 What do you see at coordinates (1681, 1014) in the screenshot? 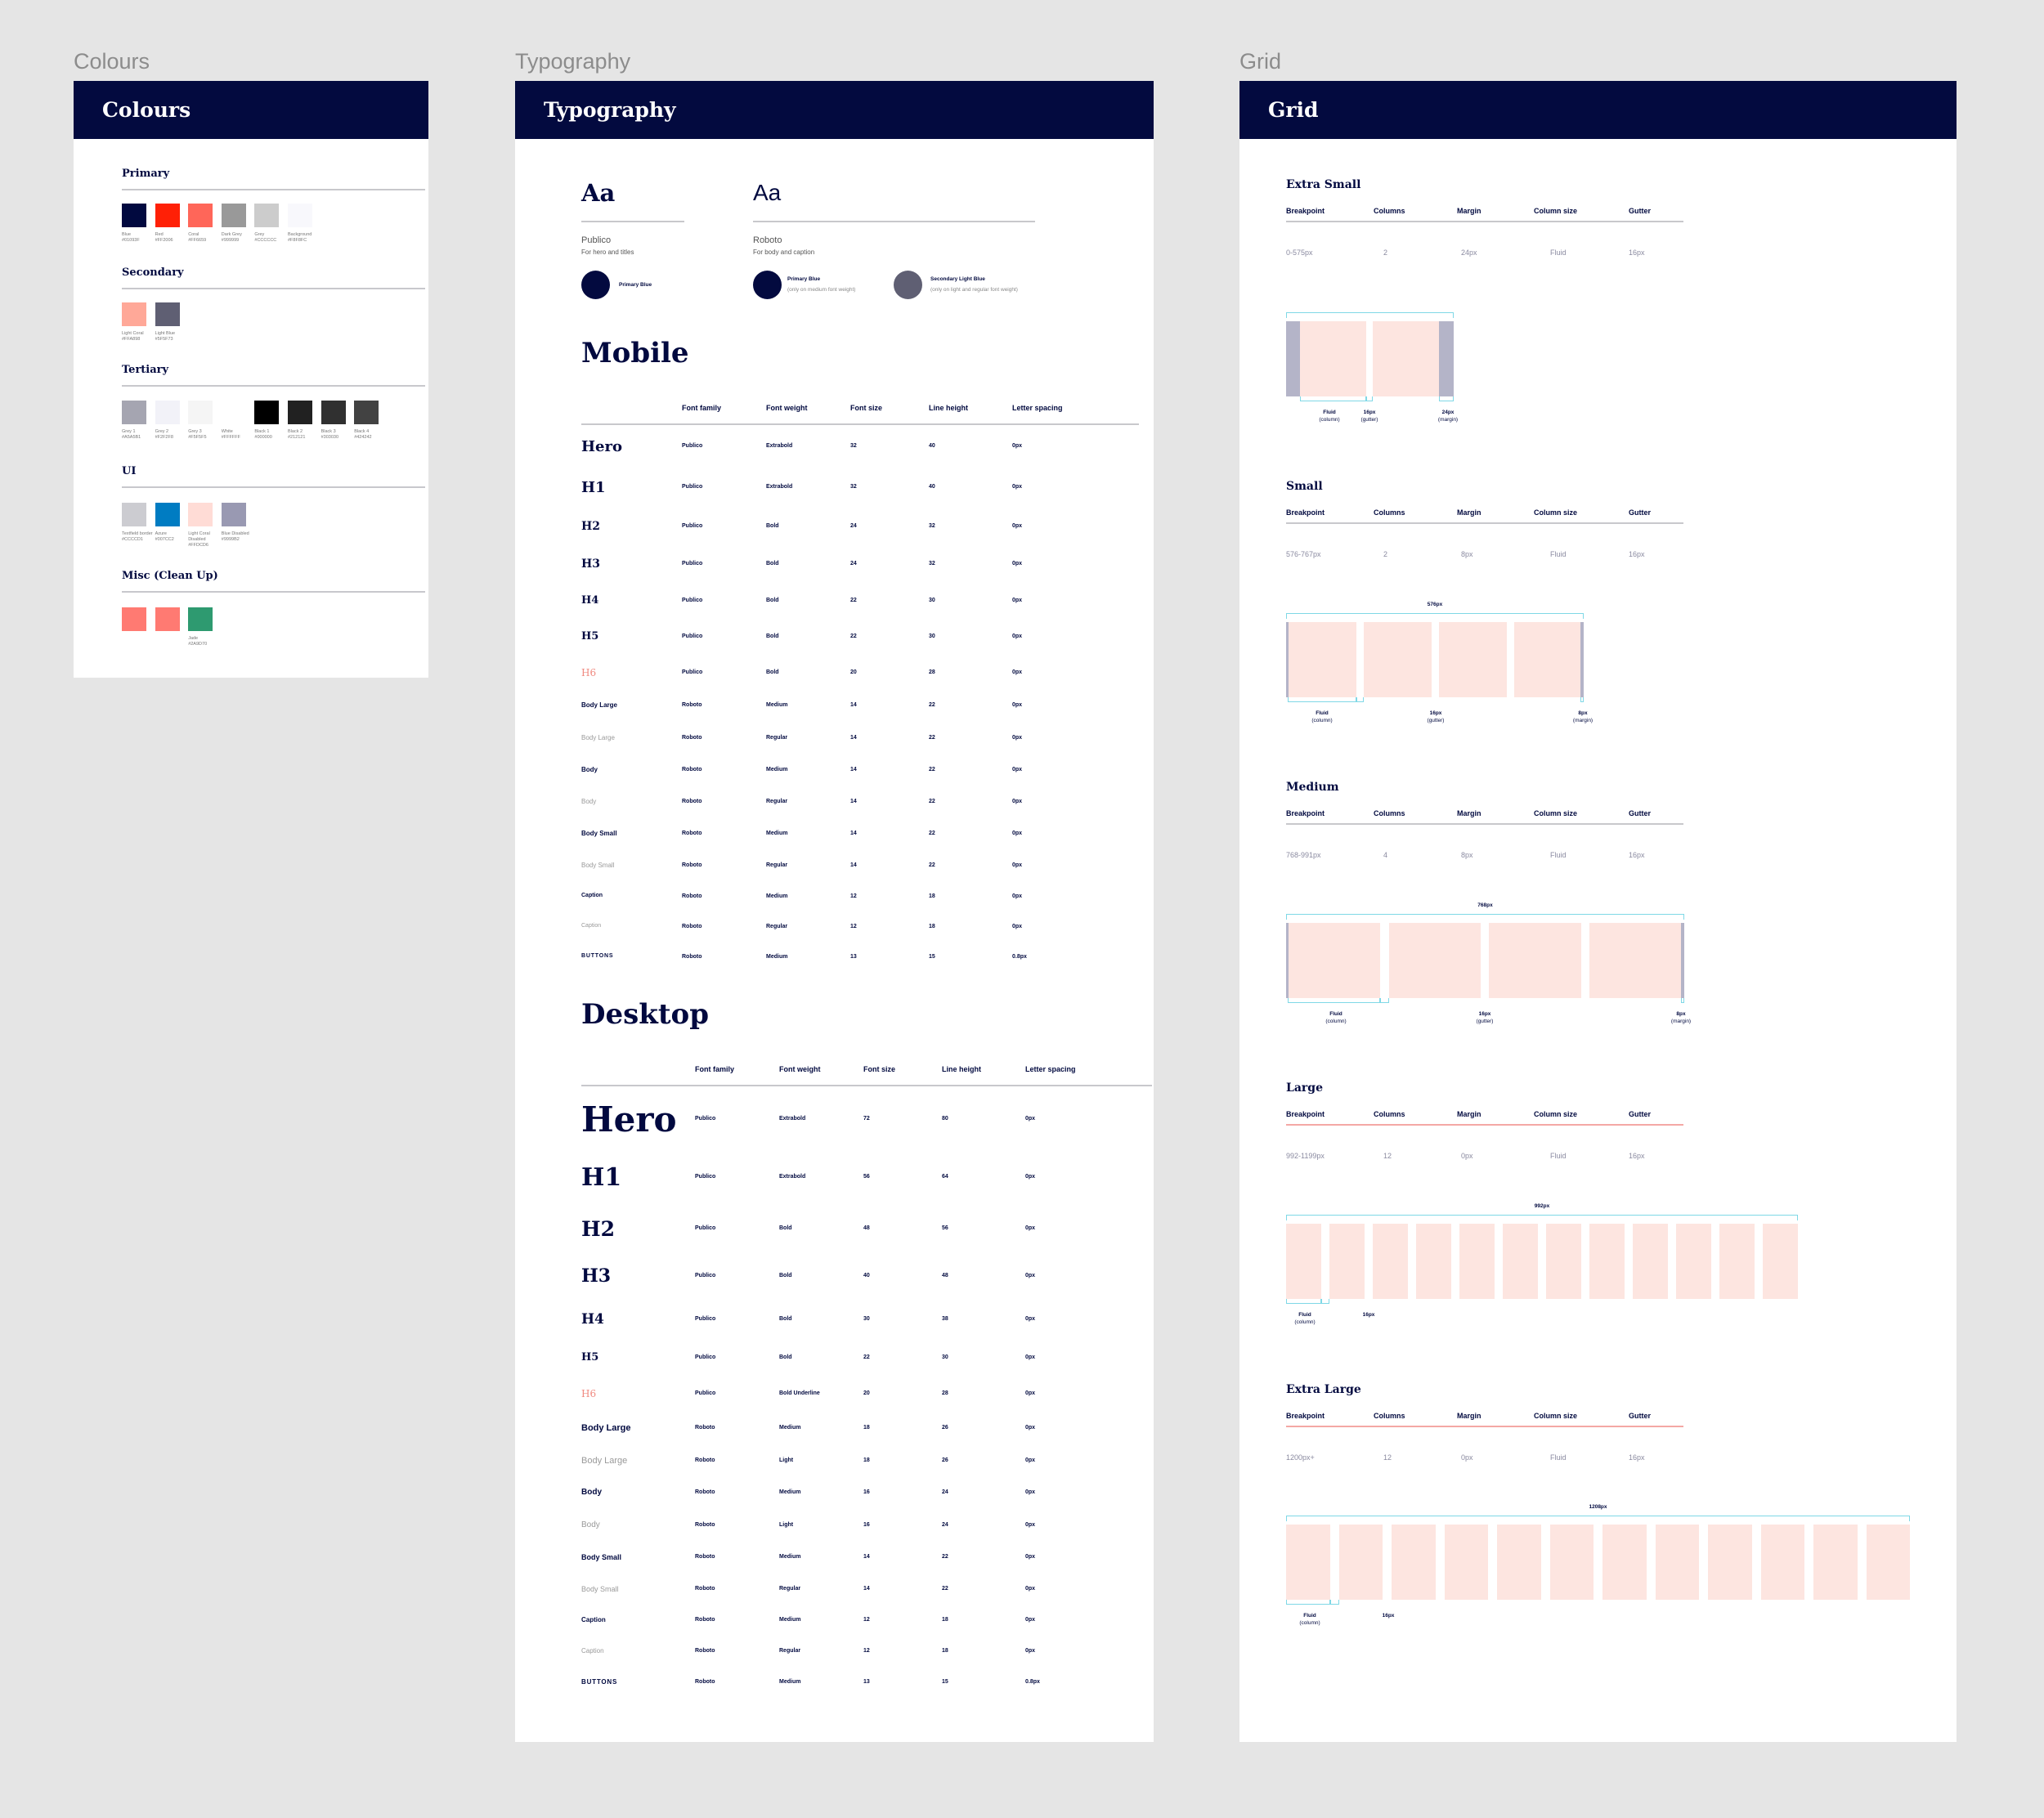
I see `grid-dimension-label-line: 8px` at bounding box center [1681, 1014].